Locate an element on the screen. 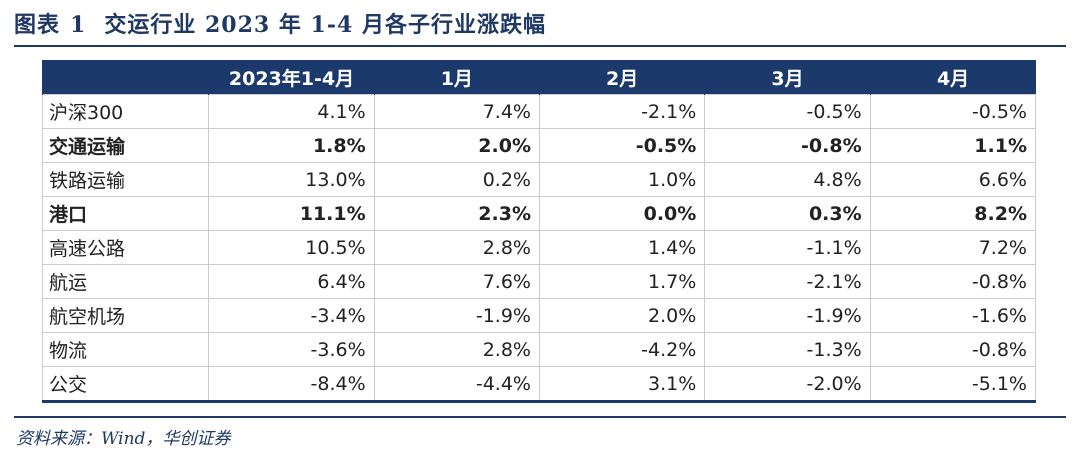 Image resolution: width=1080 pixels, height=467 pixels. table-cell: 11.1% is located at coordinates (291, 213).